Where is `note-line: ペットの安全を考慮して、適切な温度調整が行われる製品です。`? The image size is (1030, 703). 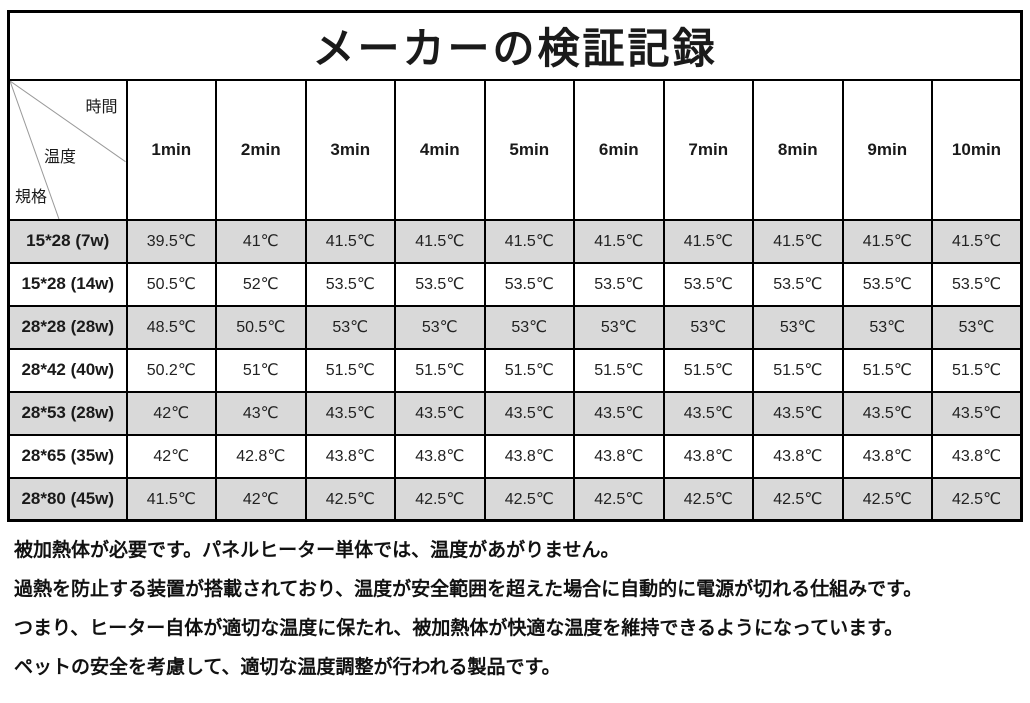
note-line: ペットの安全を考慮して、適切な温度調整が行われる製品です。 is located at coordinates (287, 667).